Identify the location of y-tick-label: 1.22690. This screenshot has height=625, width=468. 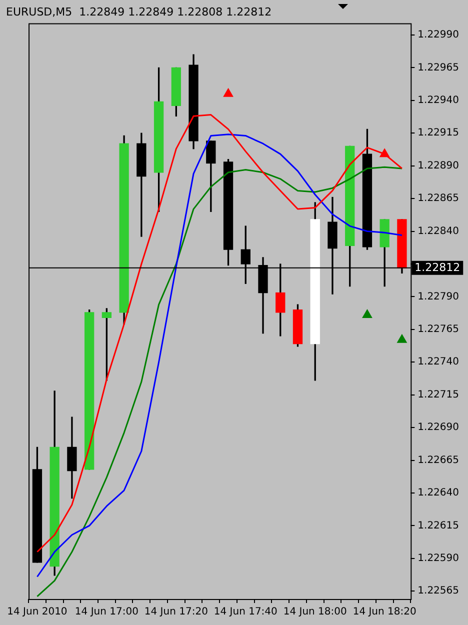
(439, 428).